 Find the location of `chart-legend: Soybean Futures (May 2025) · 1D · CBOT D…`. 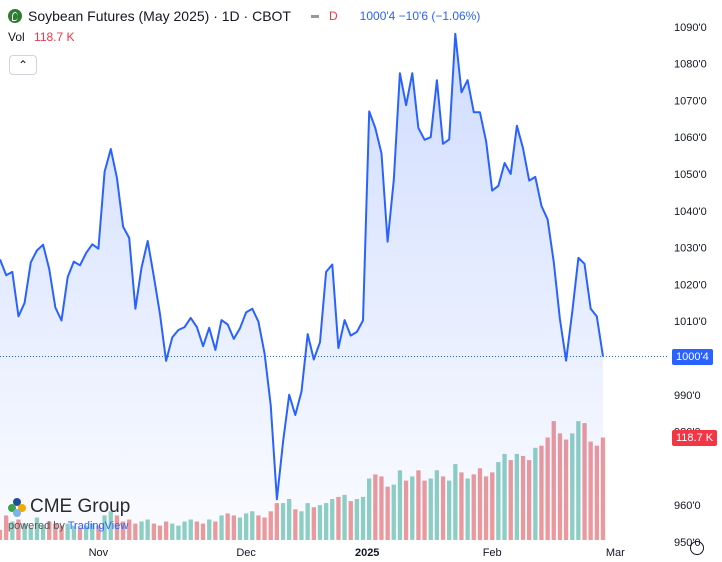

chart-legend: Soybean Futures (May 2025) · 1D · CBOT D… is located at coordinates (244, 26).